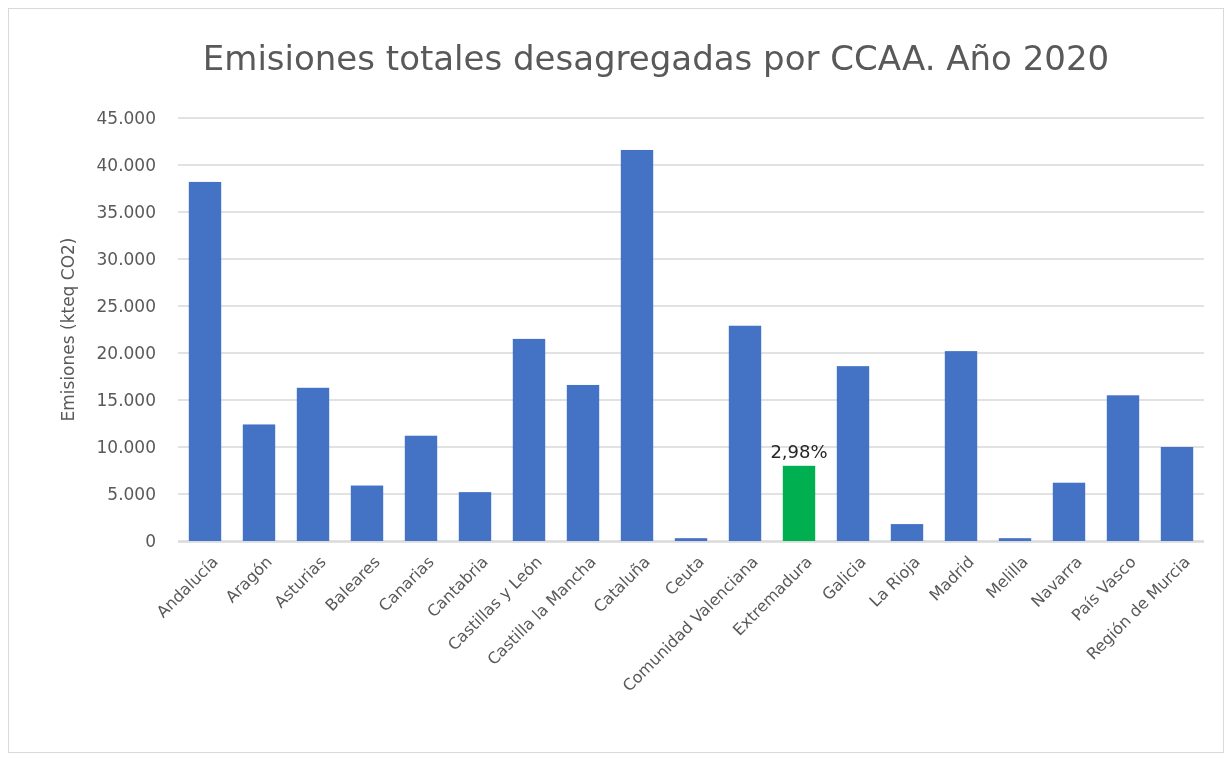 The width and height of the screenshot is (1232, 761). What do you see at coordinates (126, 117) in the screenshot?
I see `y-tick-label: 45.000` at bounding box center [126, 117].